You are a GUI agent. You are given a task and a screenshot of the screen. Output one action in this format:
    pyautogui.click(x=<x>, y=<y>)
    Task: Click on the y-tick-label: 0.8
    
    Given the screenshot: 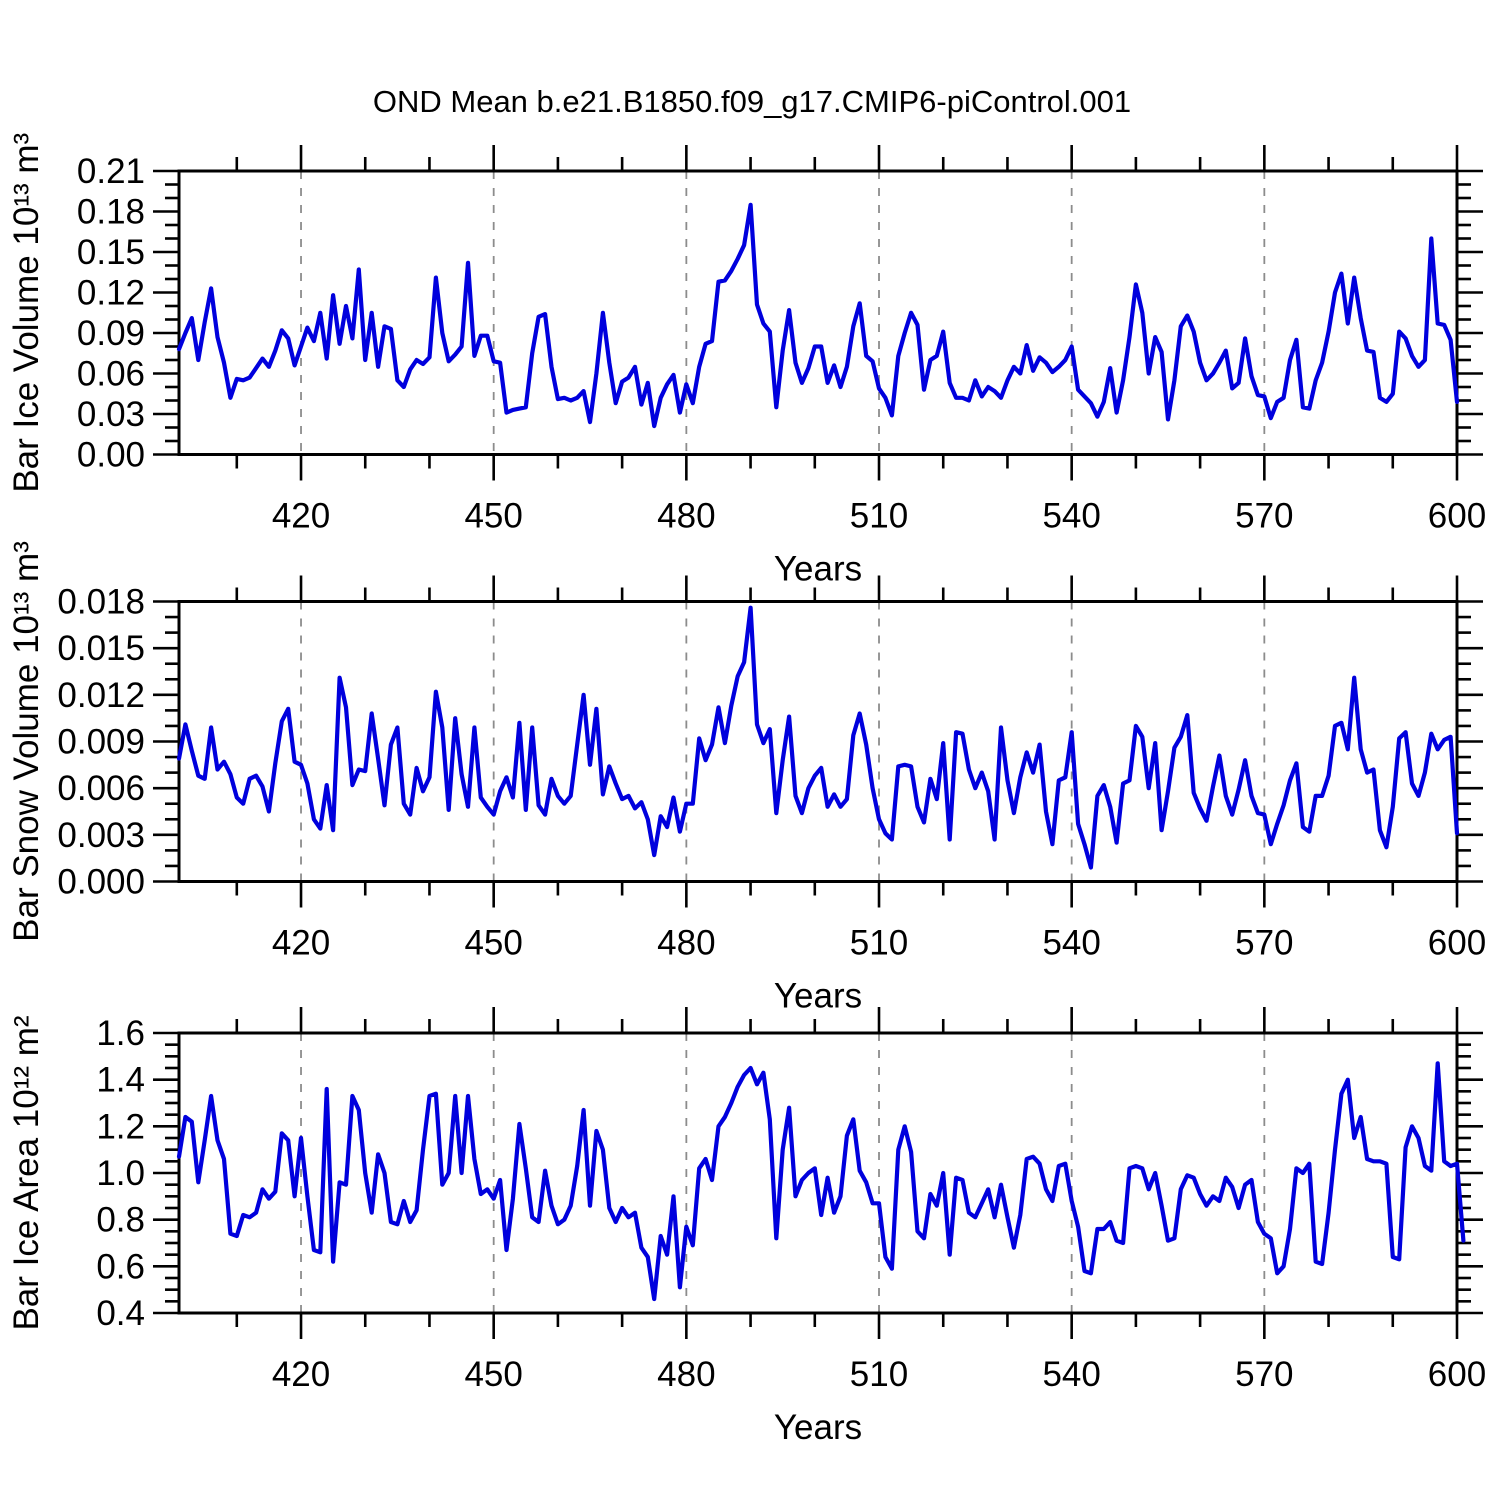 What is the action you would take?
    pyautogui.click(x=120, y=1220)
    